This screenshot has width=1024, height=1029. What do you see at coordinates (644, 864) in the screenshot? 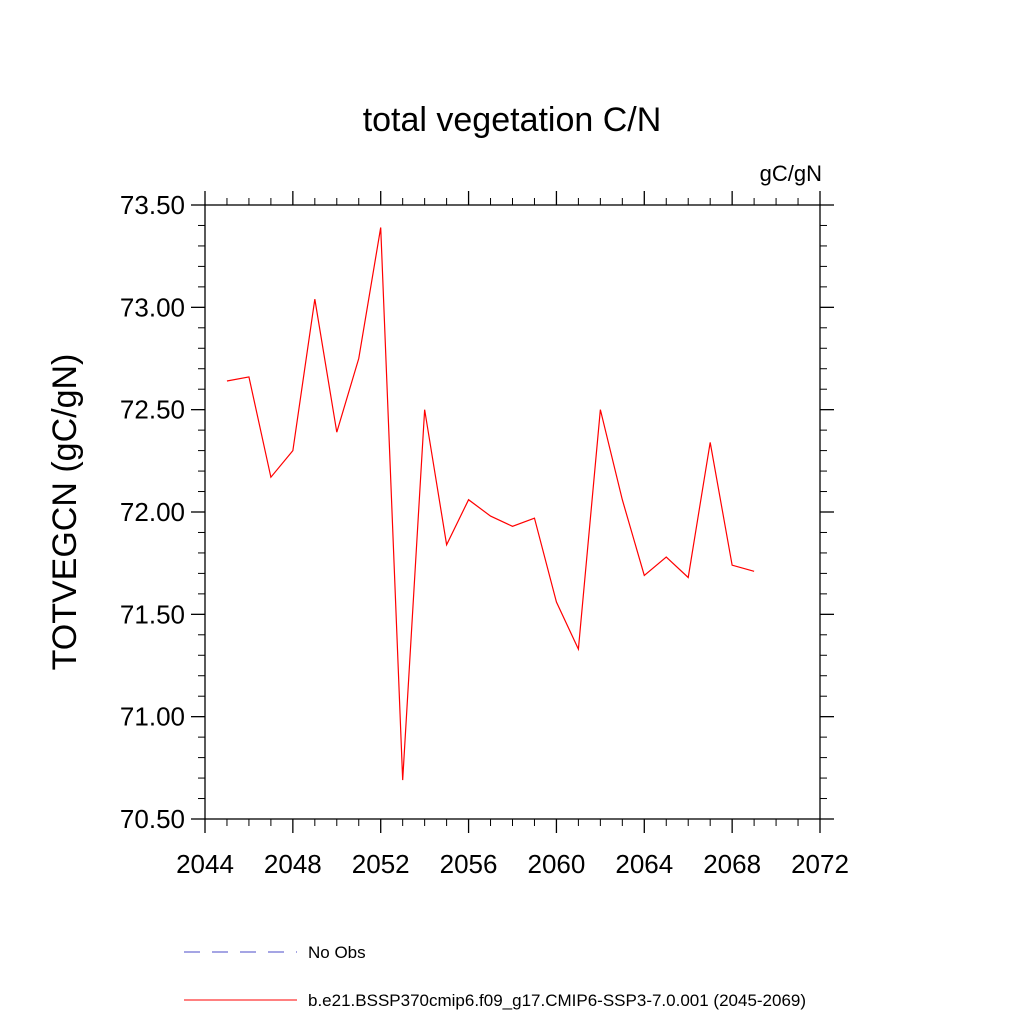
I see `x-tick-label: 2064` at bounding box center [644, 864].